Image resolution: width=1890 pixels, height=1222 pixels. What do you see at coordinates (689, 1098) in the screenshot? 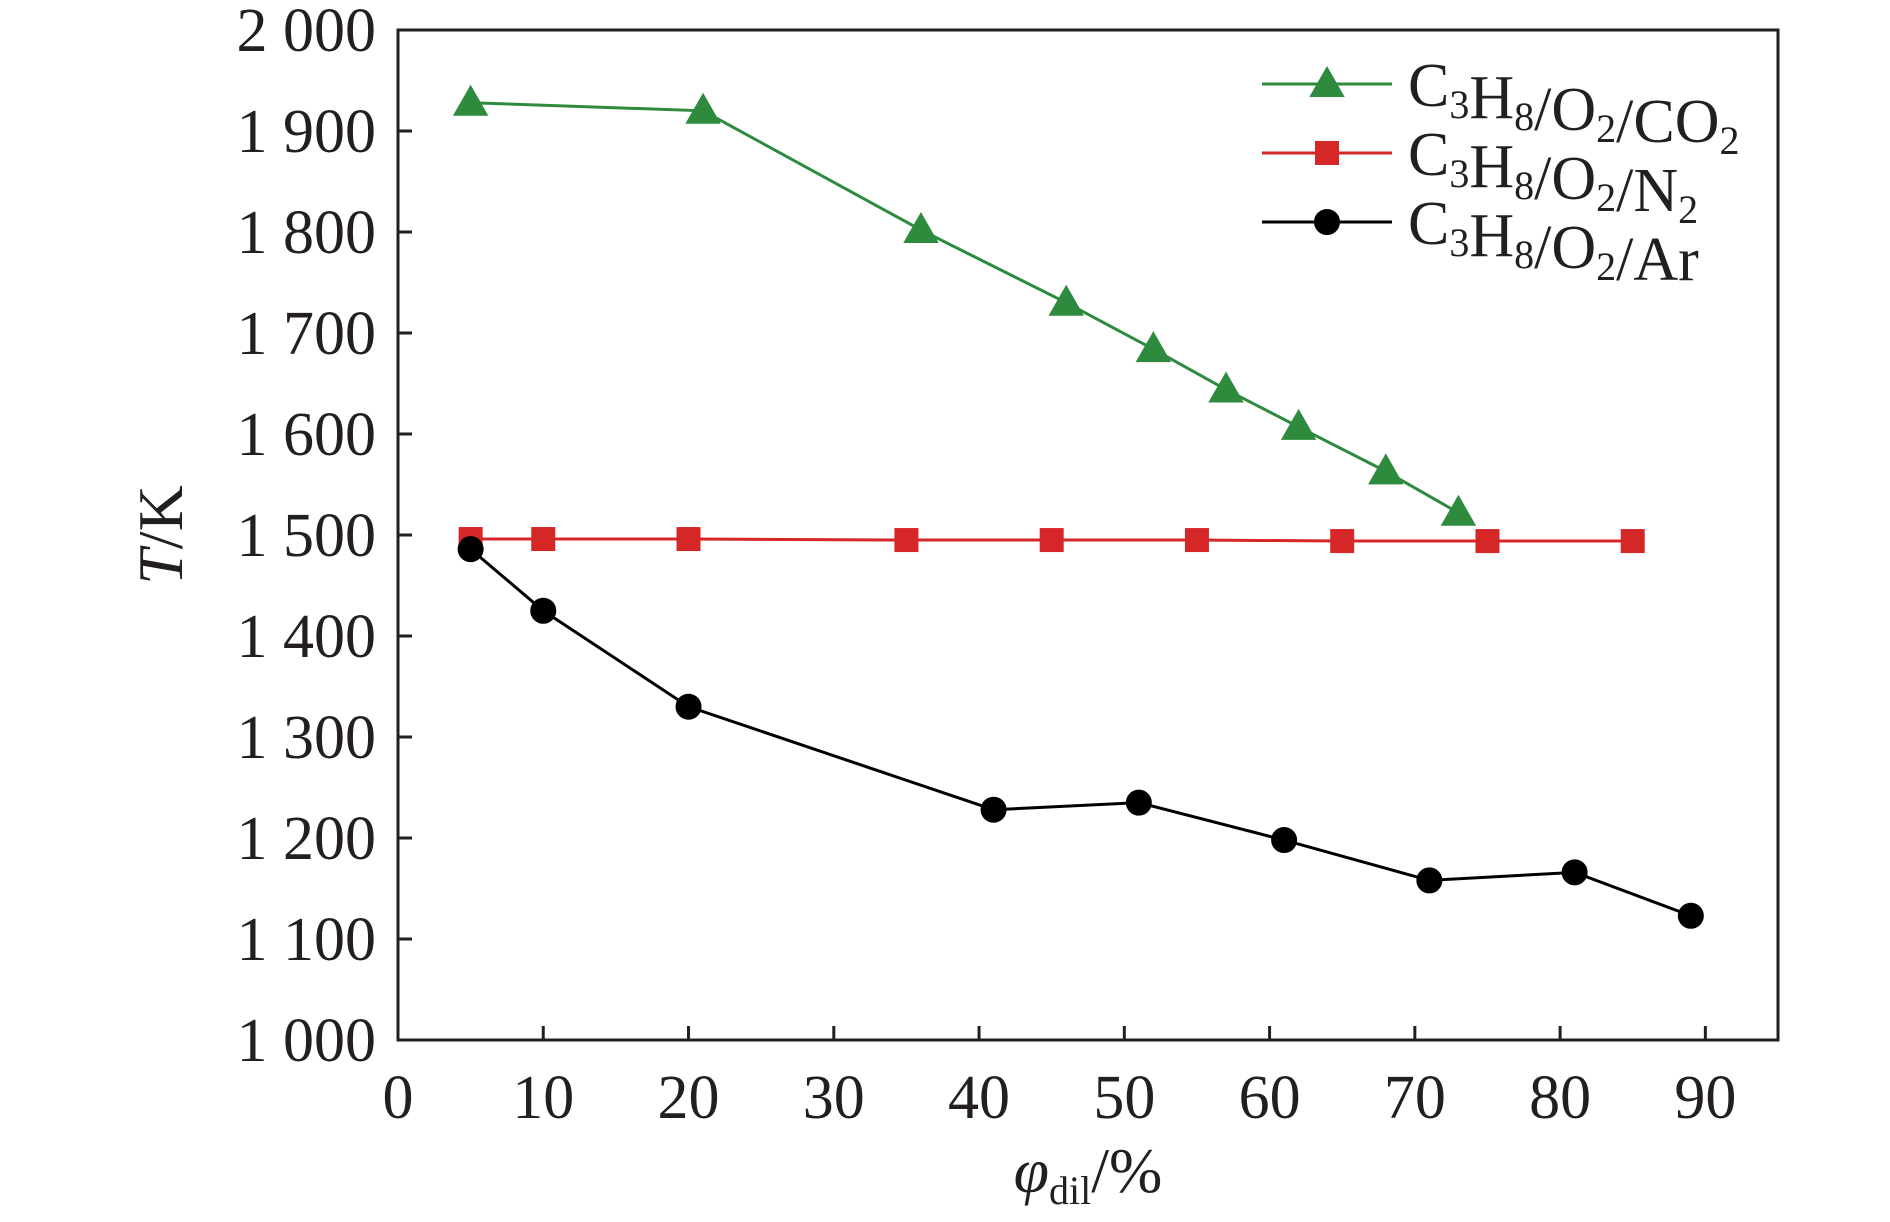
I see `x-tick-label: 20` at bounding box center [689, 1098].